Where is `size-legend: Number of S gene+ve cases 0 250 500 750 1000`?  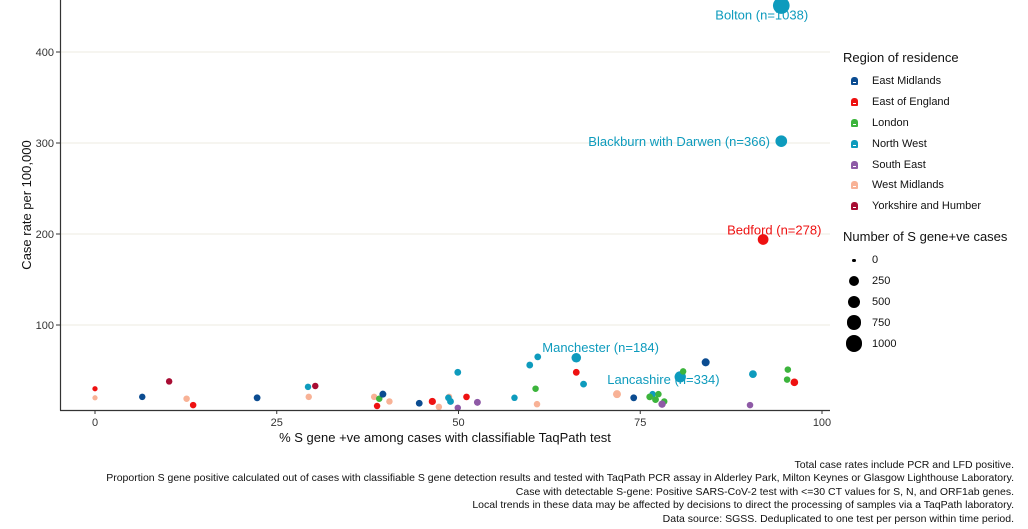 size-legend: Number of S gene+ve cases 0 250 500 750 1000 is located at coordinates (925, 291).